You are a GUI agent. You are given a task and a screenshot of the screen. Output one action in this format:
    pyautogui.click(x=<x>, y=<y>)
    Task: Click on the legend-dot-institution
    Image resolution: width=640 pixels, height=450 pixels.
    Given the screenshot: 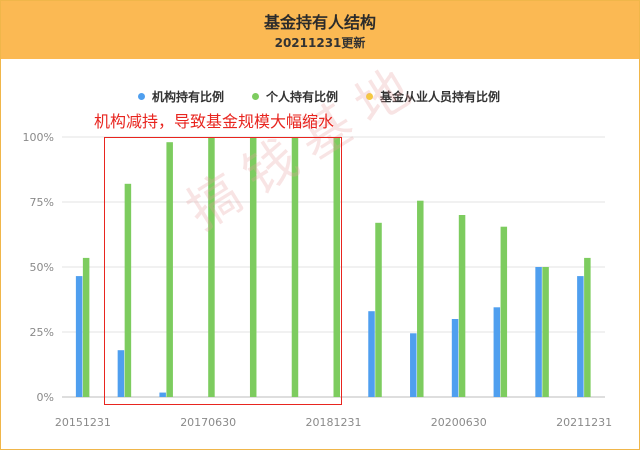 What is the action you would take?
    pyautogui.click(x=141, y=96)
    